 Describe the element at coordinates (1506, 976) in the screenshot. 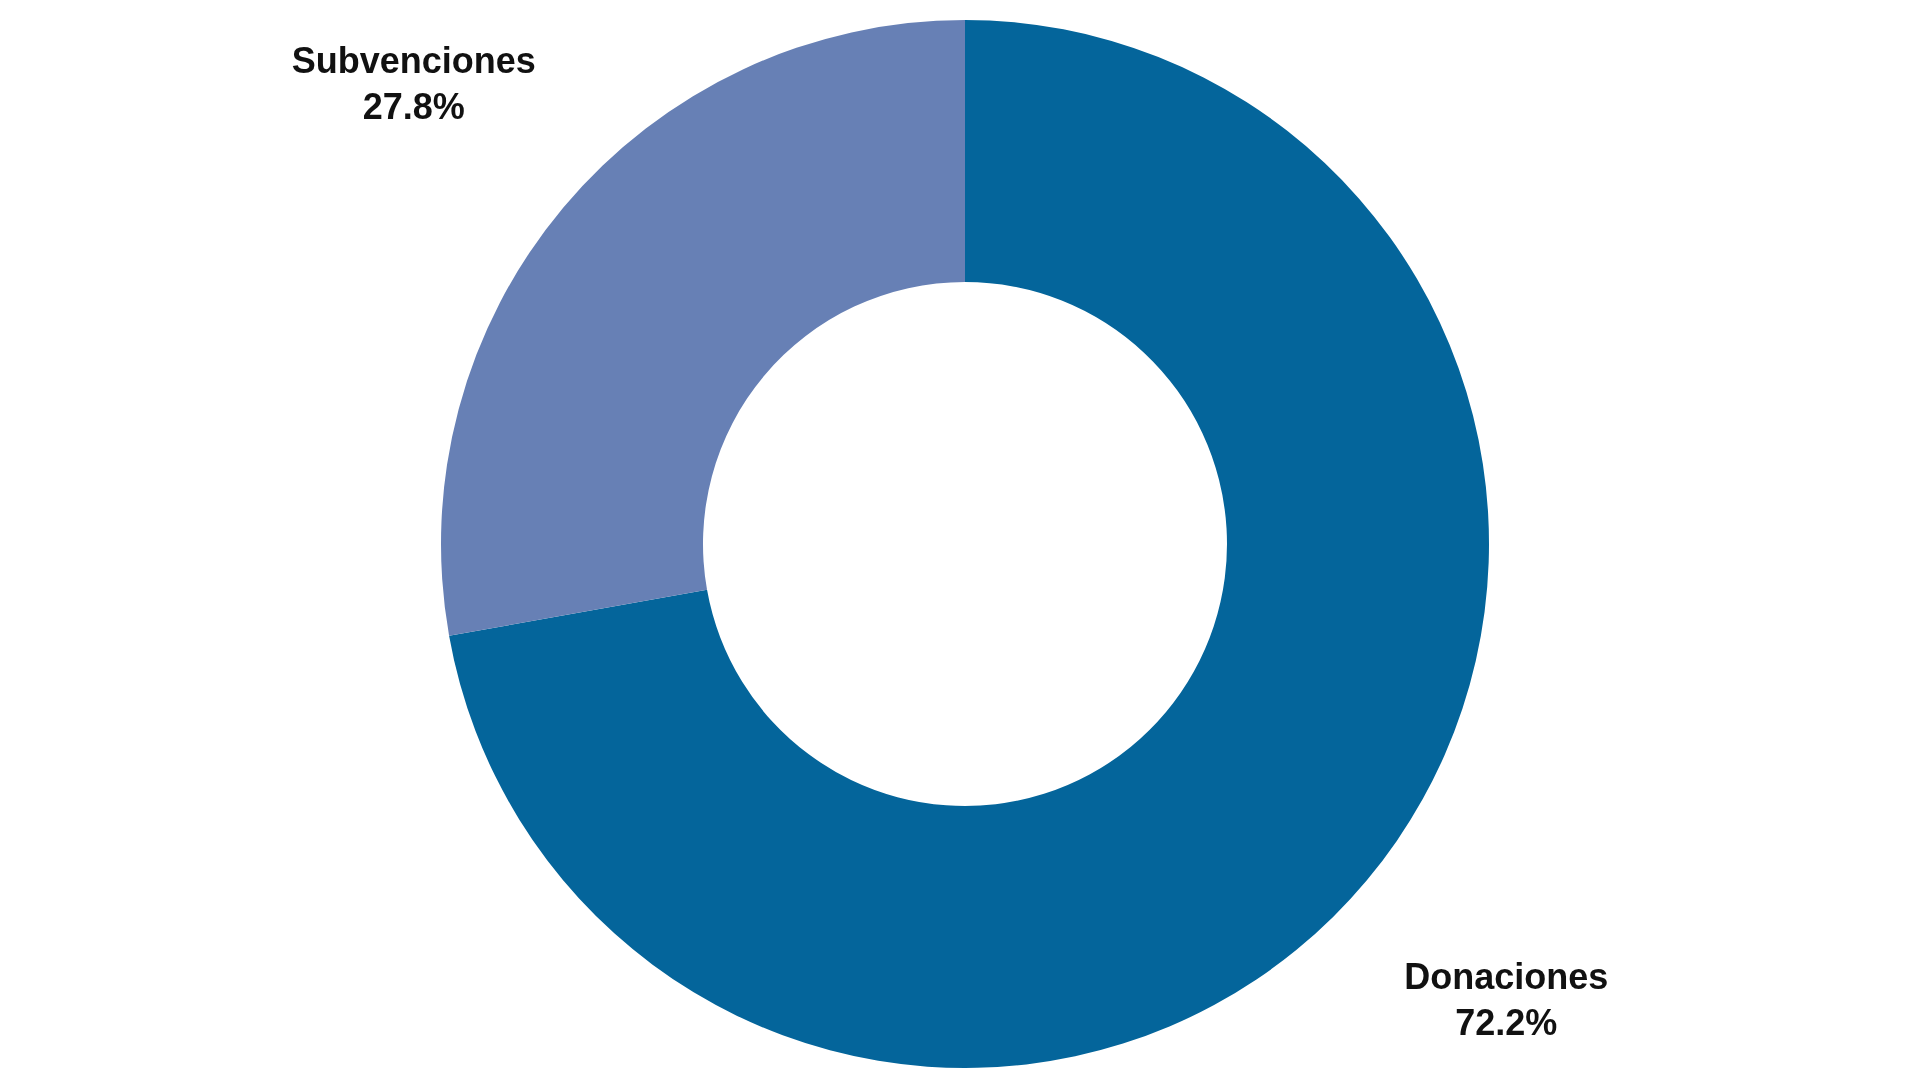

I see `slice-label: Donaciones` at that location.